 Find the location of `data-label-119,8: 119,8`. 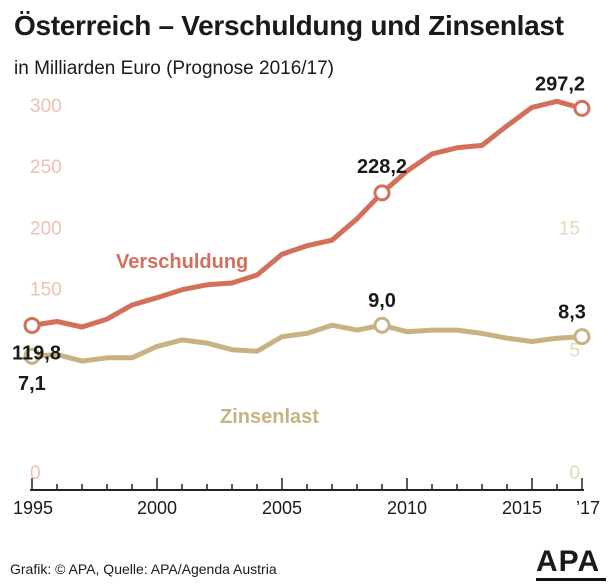

data-label-119,8: 119,8 is located at coordinates (36, 353).